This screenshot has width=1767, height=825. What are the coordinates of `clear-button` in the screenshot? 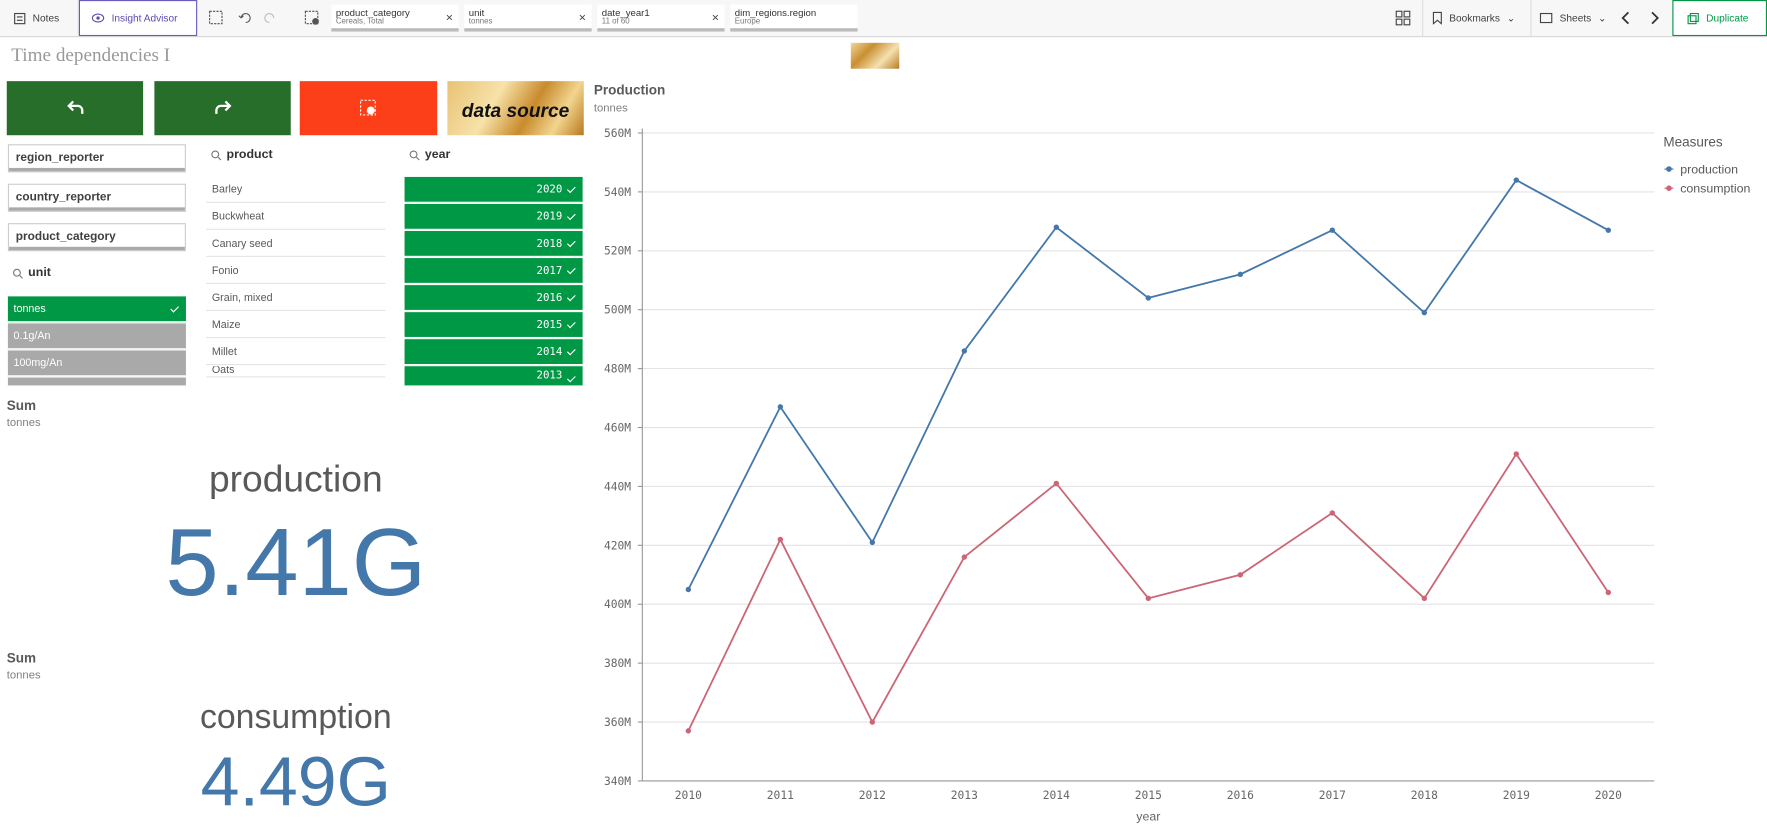 It's located at (368, 108).